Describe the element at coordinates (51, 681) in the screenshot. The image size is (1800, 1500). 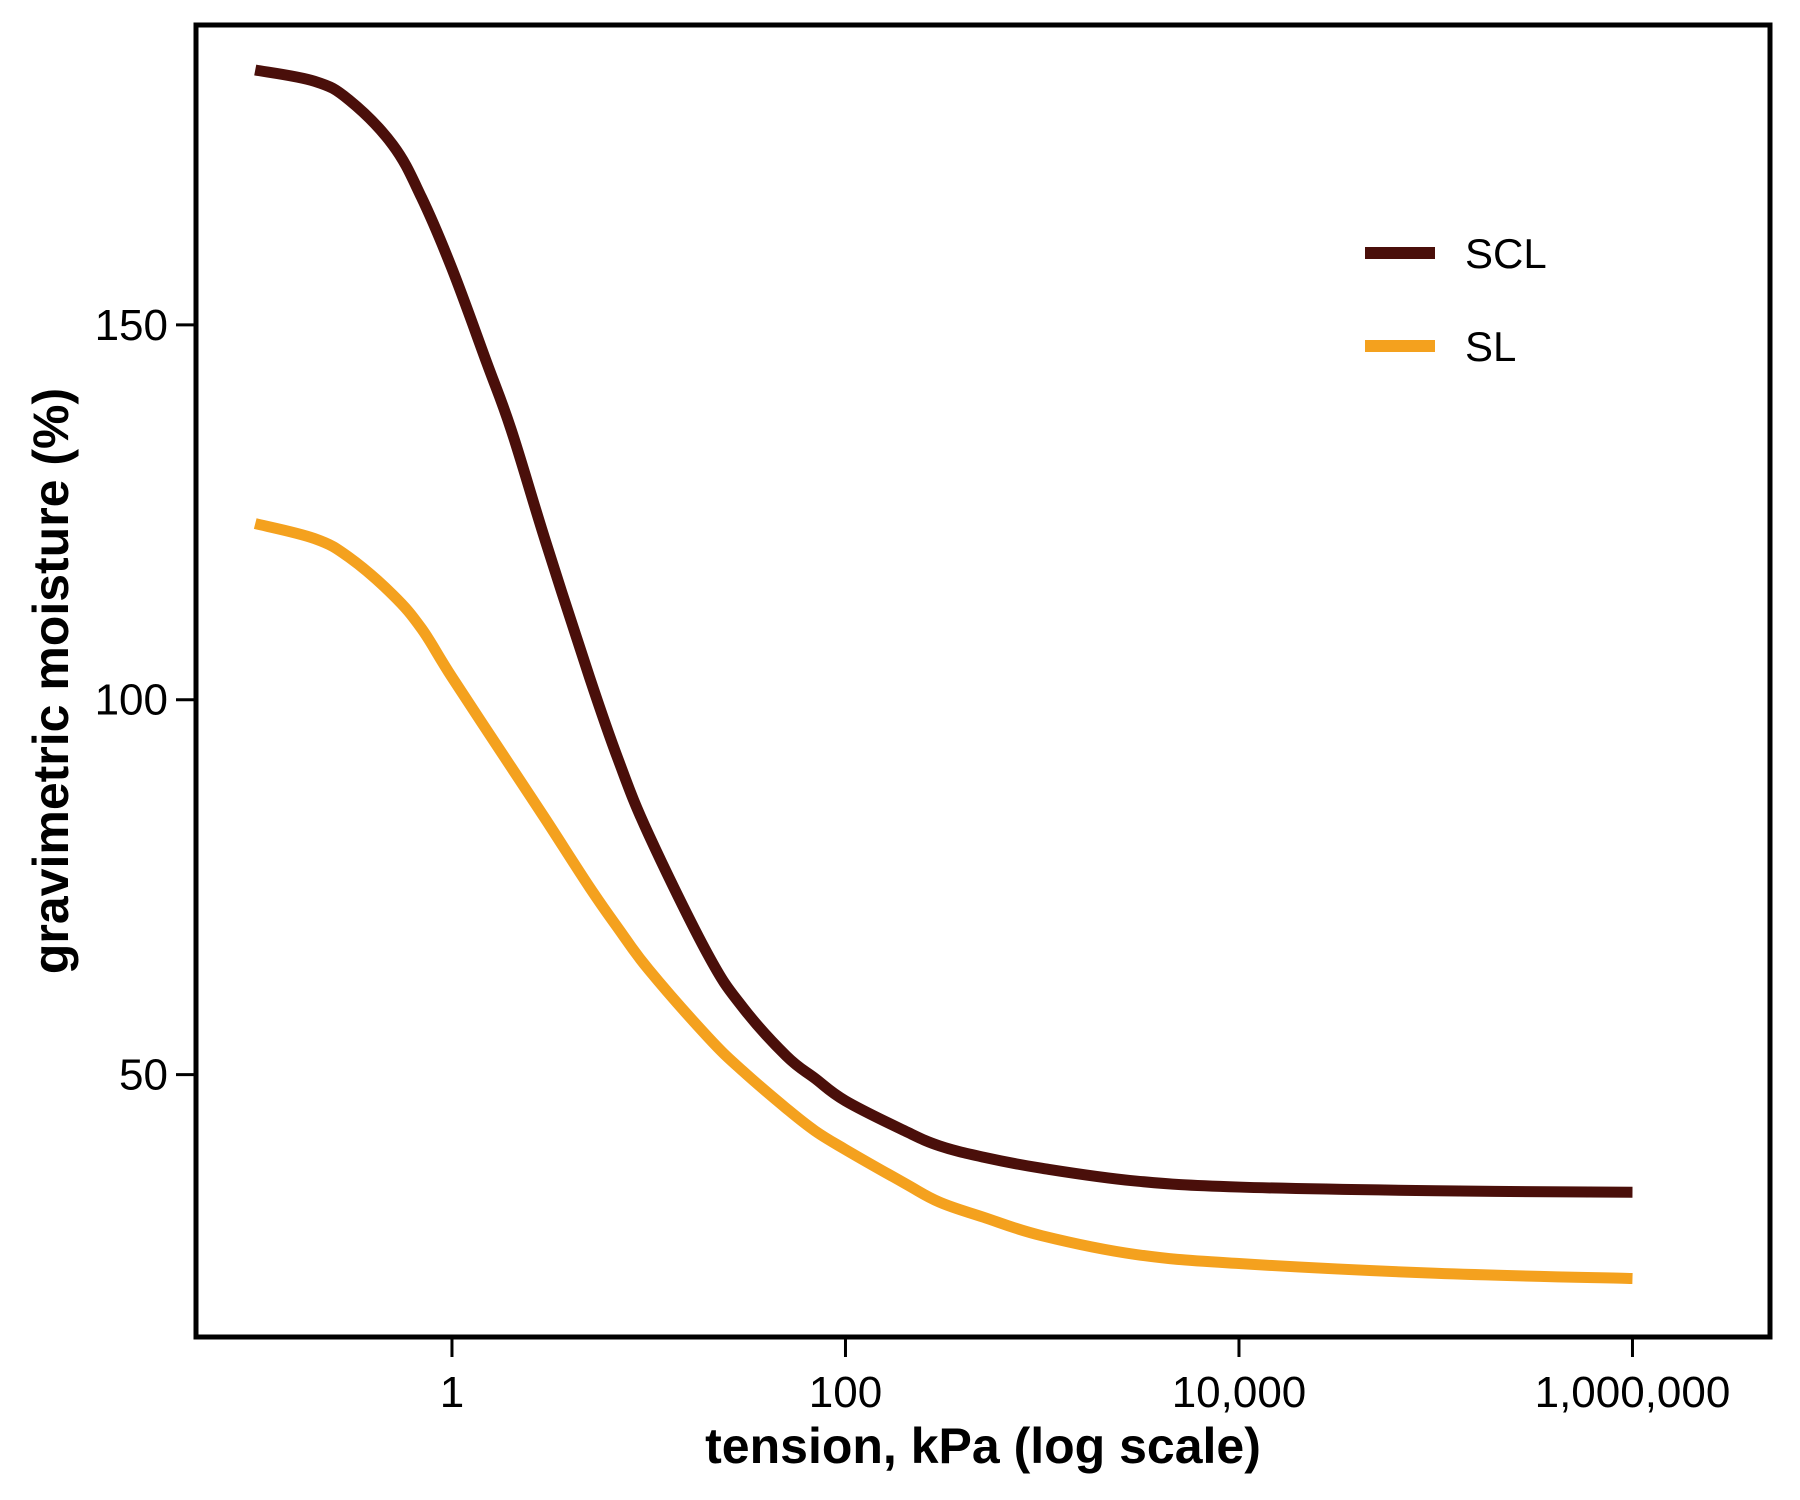
I see `y-axis-title: gravimetric moisture (%)` at that location.